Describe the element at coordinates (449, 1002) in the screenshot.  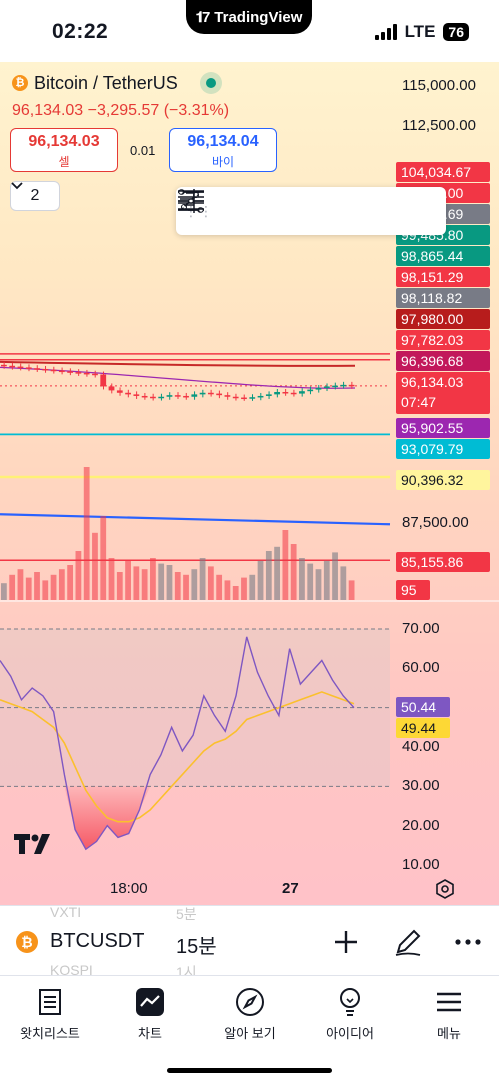
I see `menu-icon` at that location.